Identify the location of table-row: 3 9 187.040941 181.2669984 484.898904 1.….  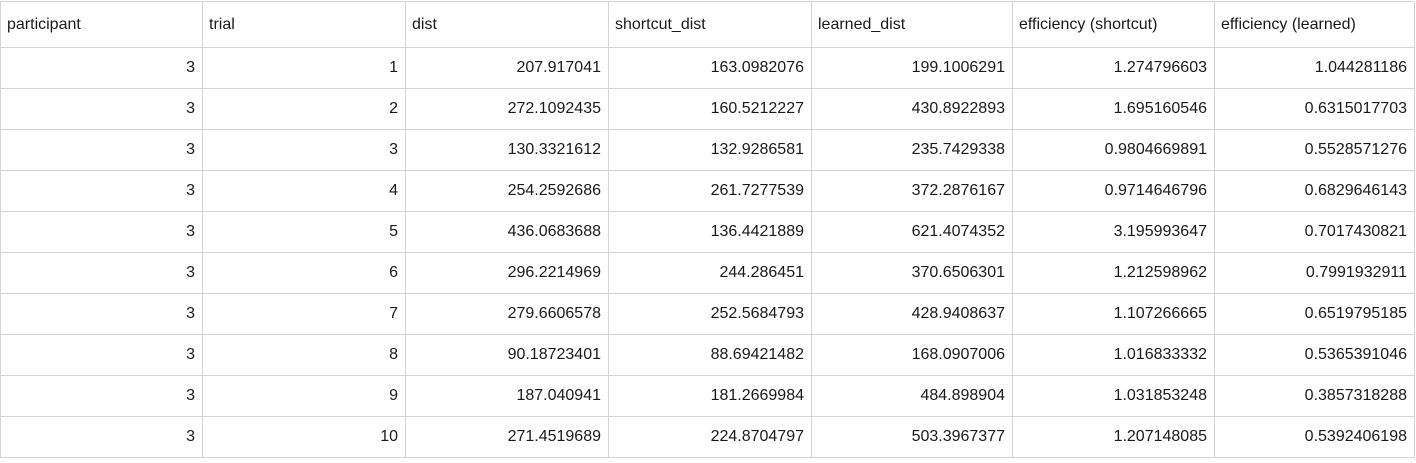
(707, 396).